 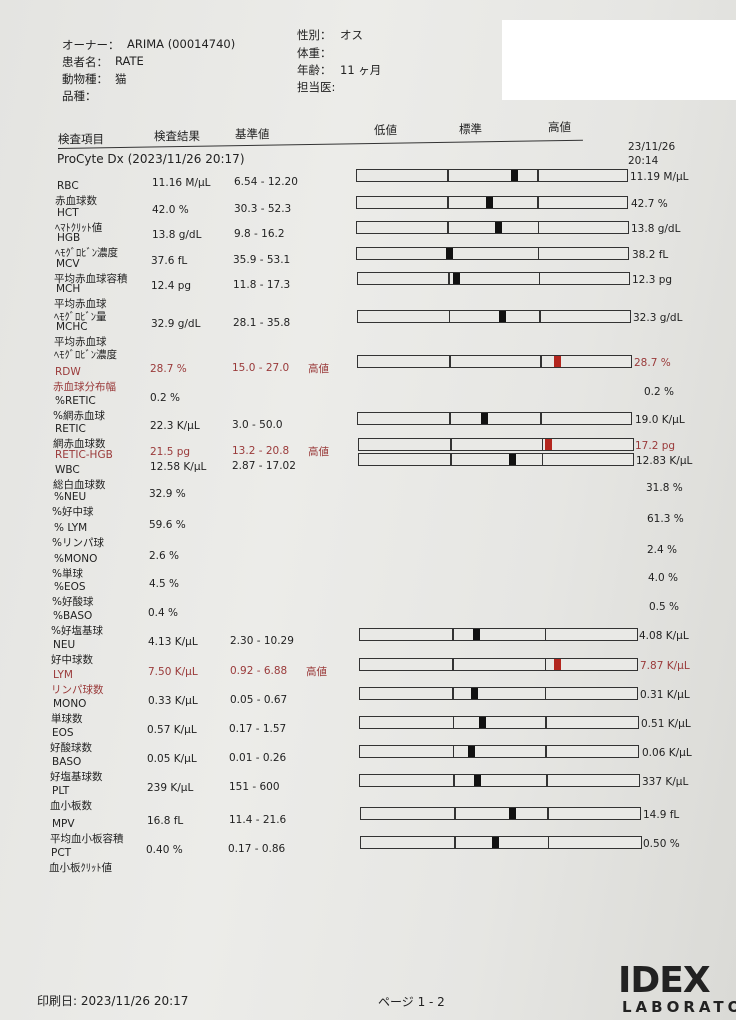 What do you see at coordinates (79, 228) in the screenshot?
I see `test-name-jp: ﾍﾏﾄｸﾘｯﾄ値` at bounding box center [79, 228].